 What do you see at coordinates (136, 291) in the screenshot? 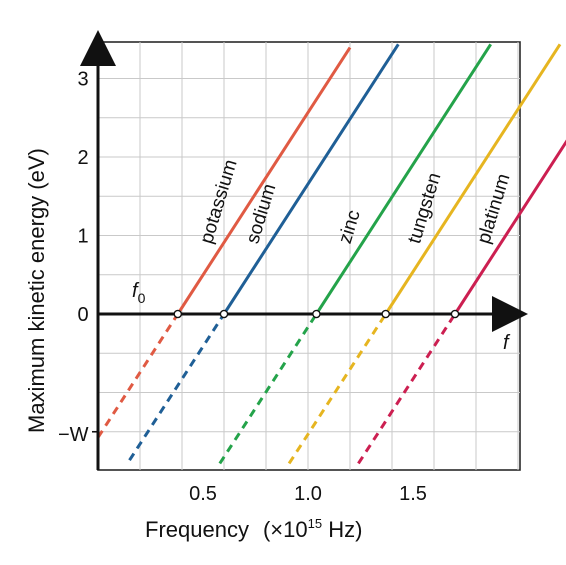
I see `f0-symbol: f` at bounding box center [136, 291].